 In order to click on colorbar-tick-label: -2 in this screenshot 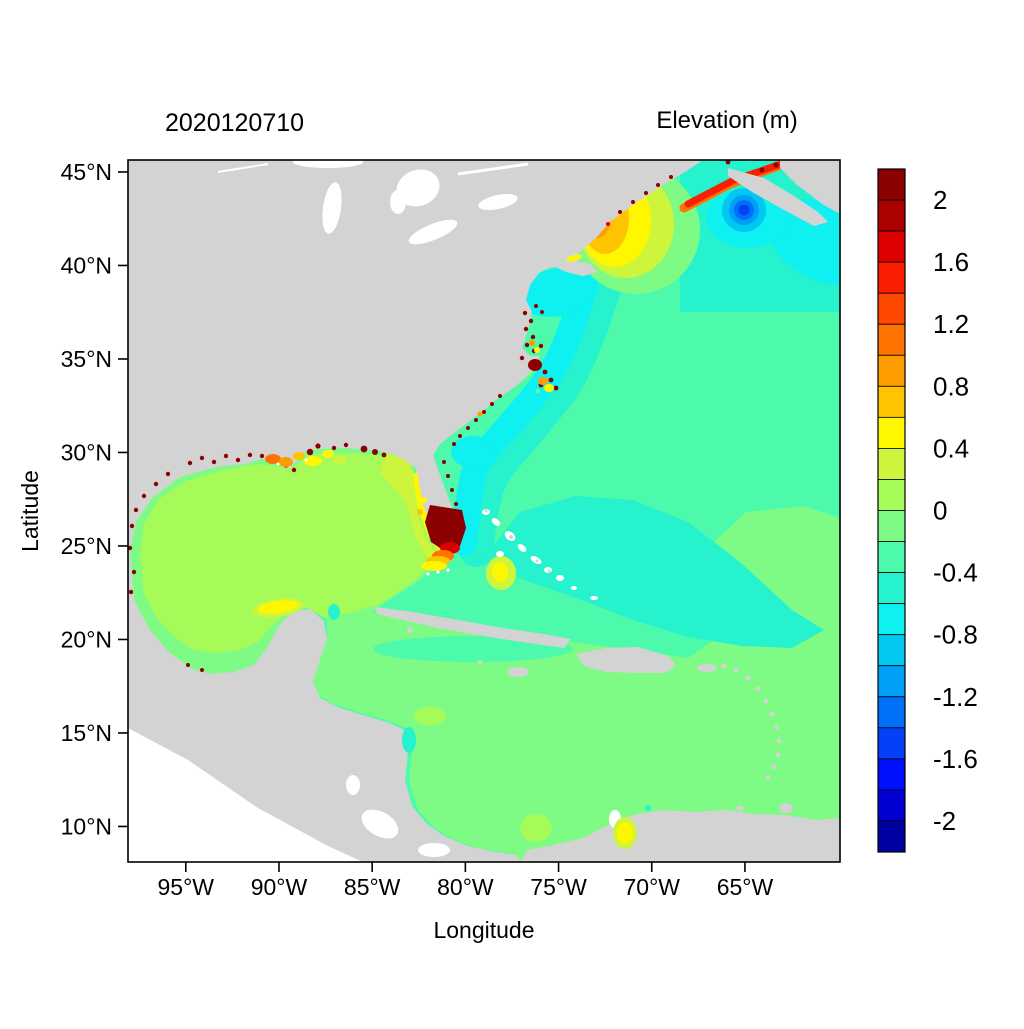, I will do `click(944, 821)`.